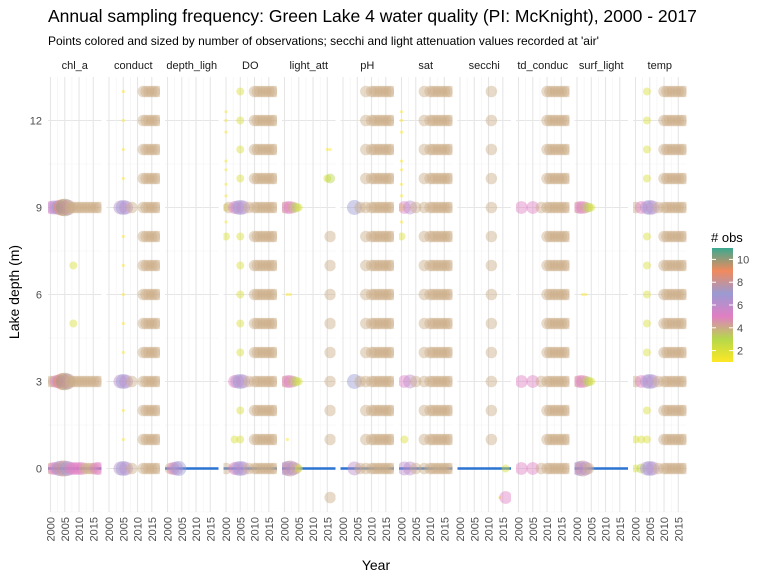 Image resolution: width=768 pixels, height=576 pixels. Describe the element at coordinates (660, 66) in the screenshot. I see `facet-label: temp` at that location.